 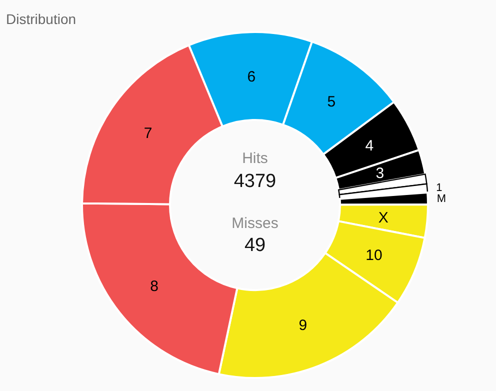 I want to click on text: 4379, so click(x=255, y=181).